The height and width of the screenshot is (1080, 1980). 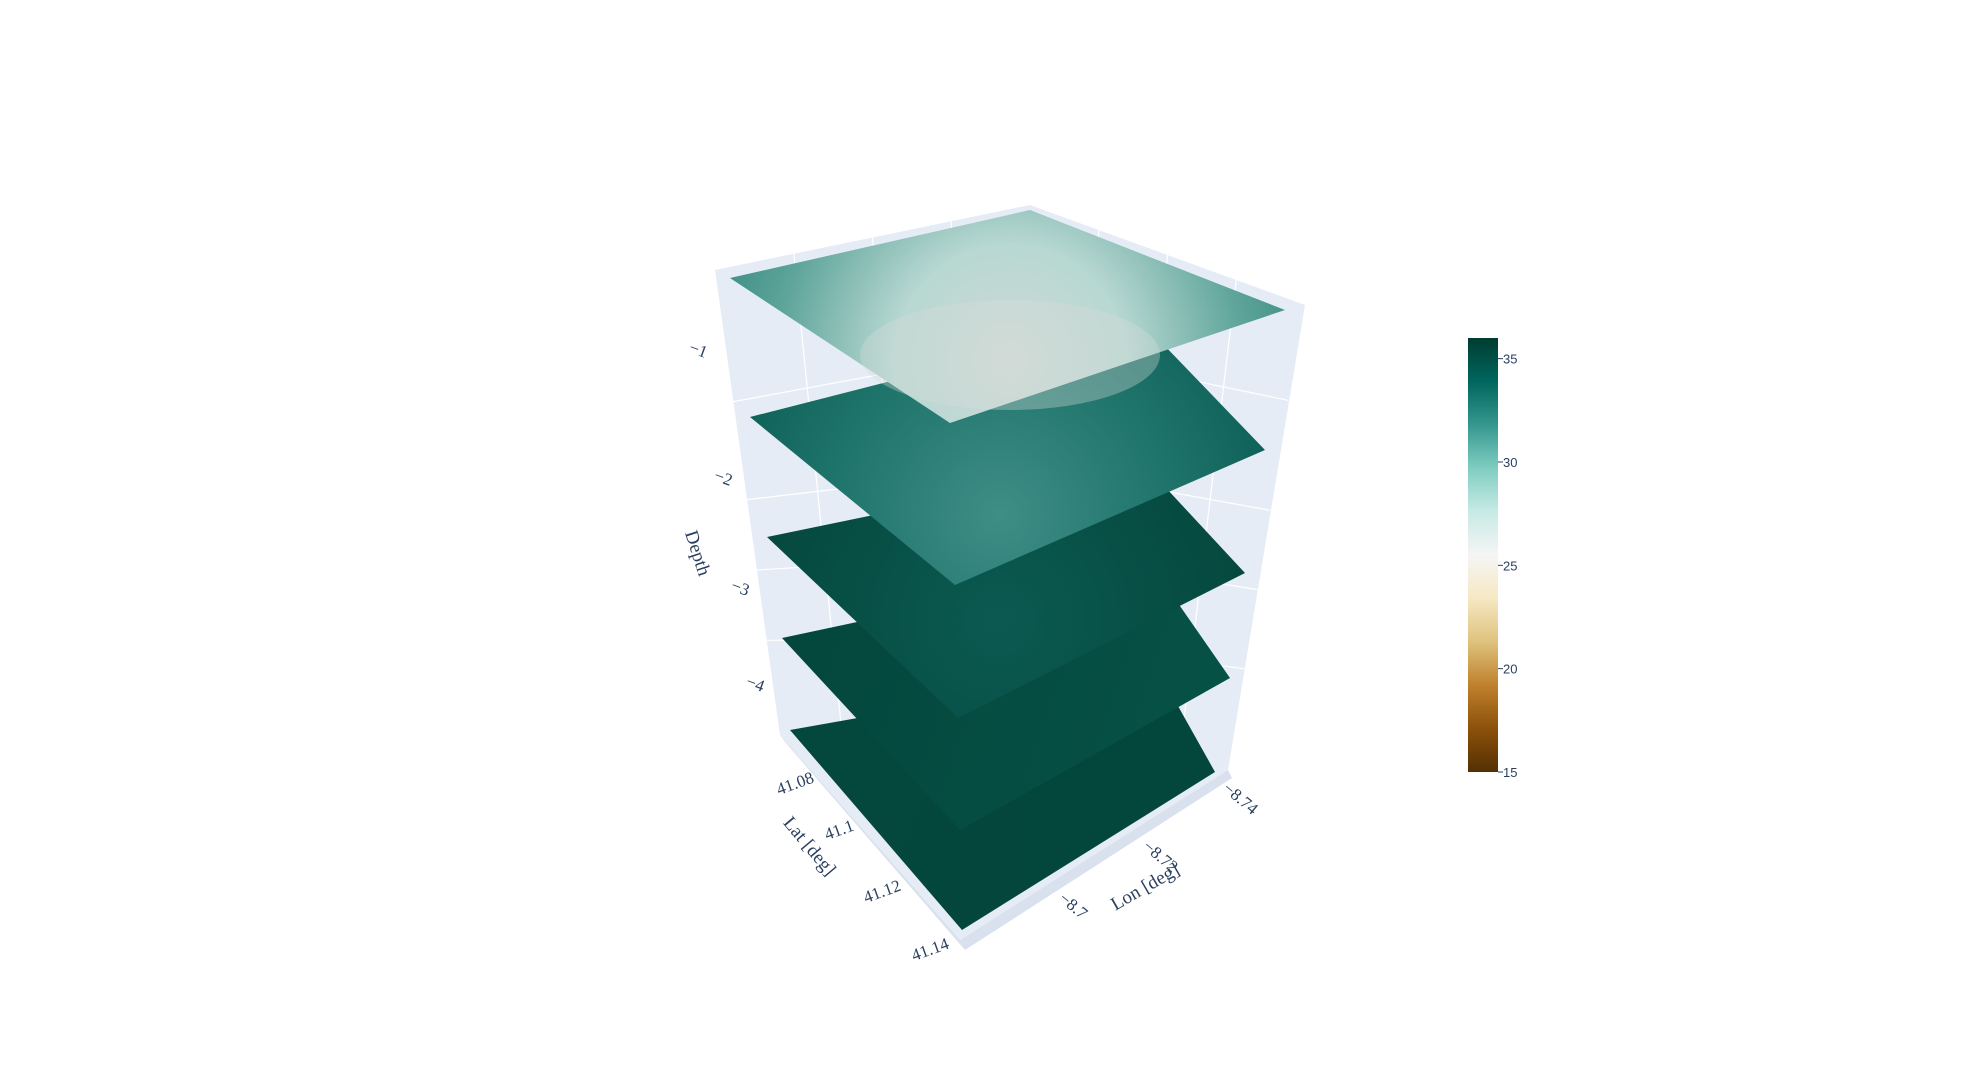 I want to click on colorbar: 35 30 25 20 15, so click(x=1492, y=559).